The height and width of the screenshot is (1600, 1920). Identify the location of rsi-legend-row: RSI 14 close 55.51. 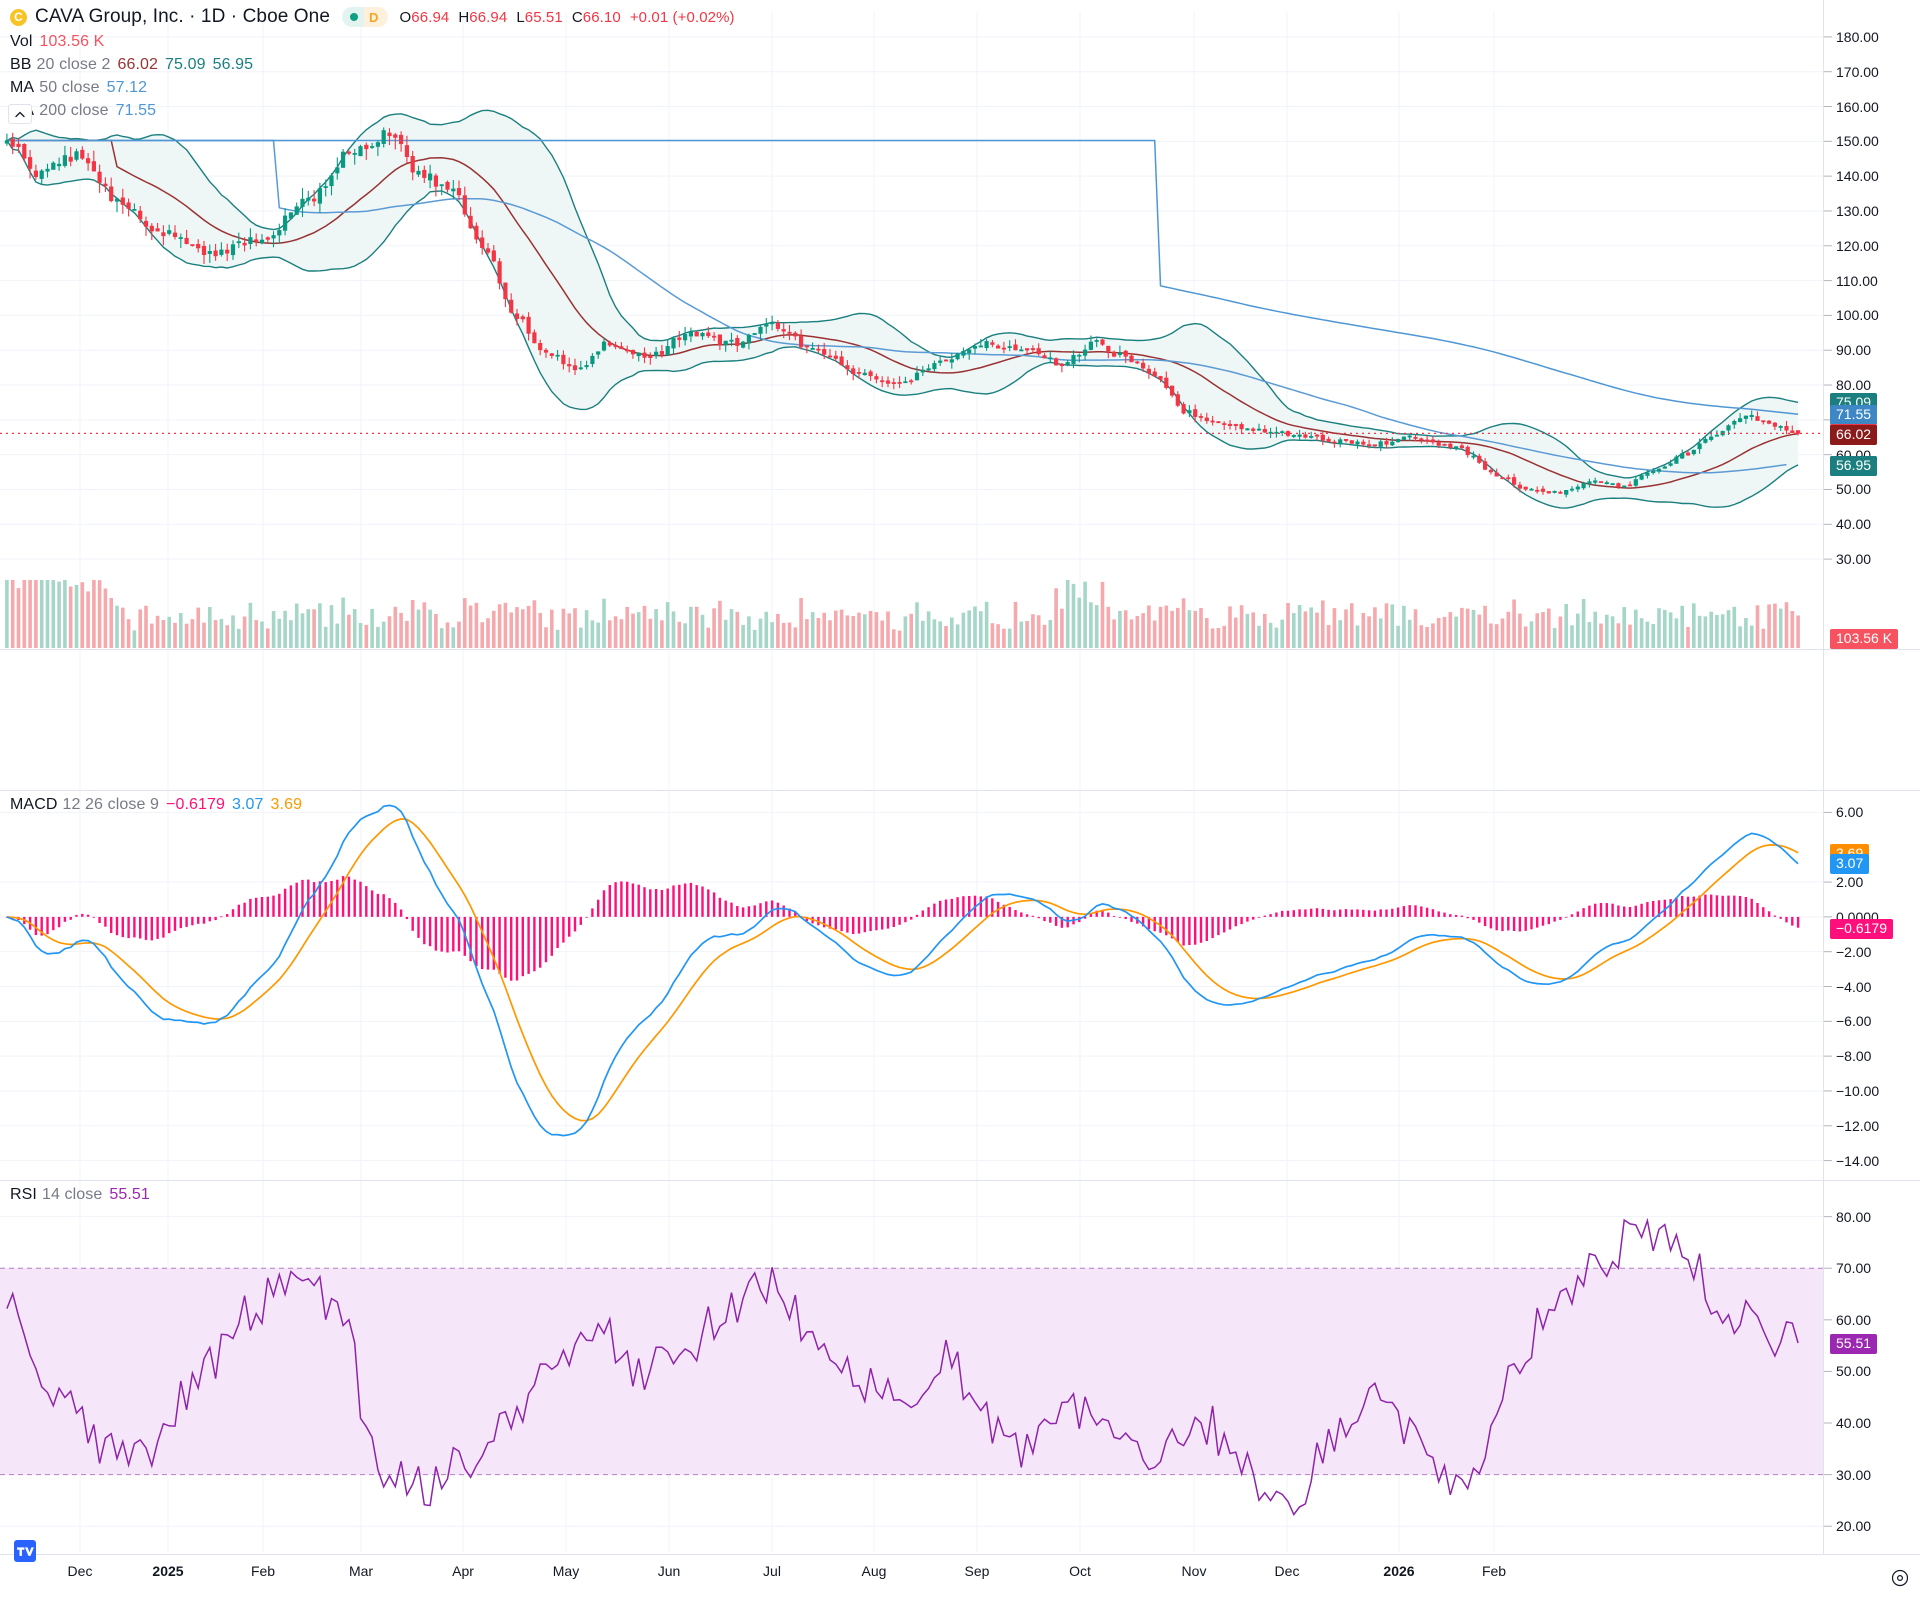
(80, 1194).